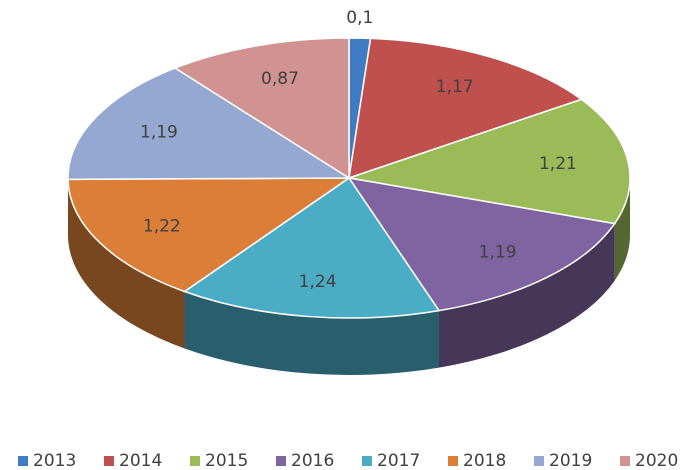  Describe the element at coordinates (558, 164) in the screenshot. I see `data-label: 1,21` at that location.